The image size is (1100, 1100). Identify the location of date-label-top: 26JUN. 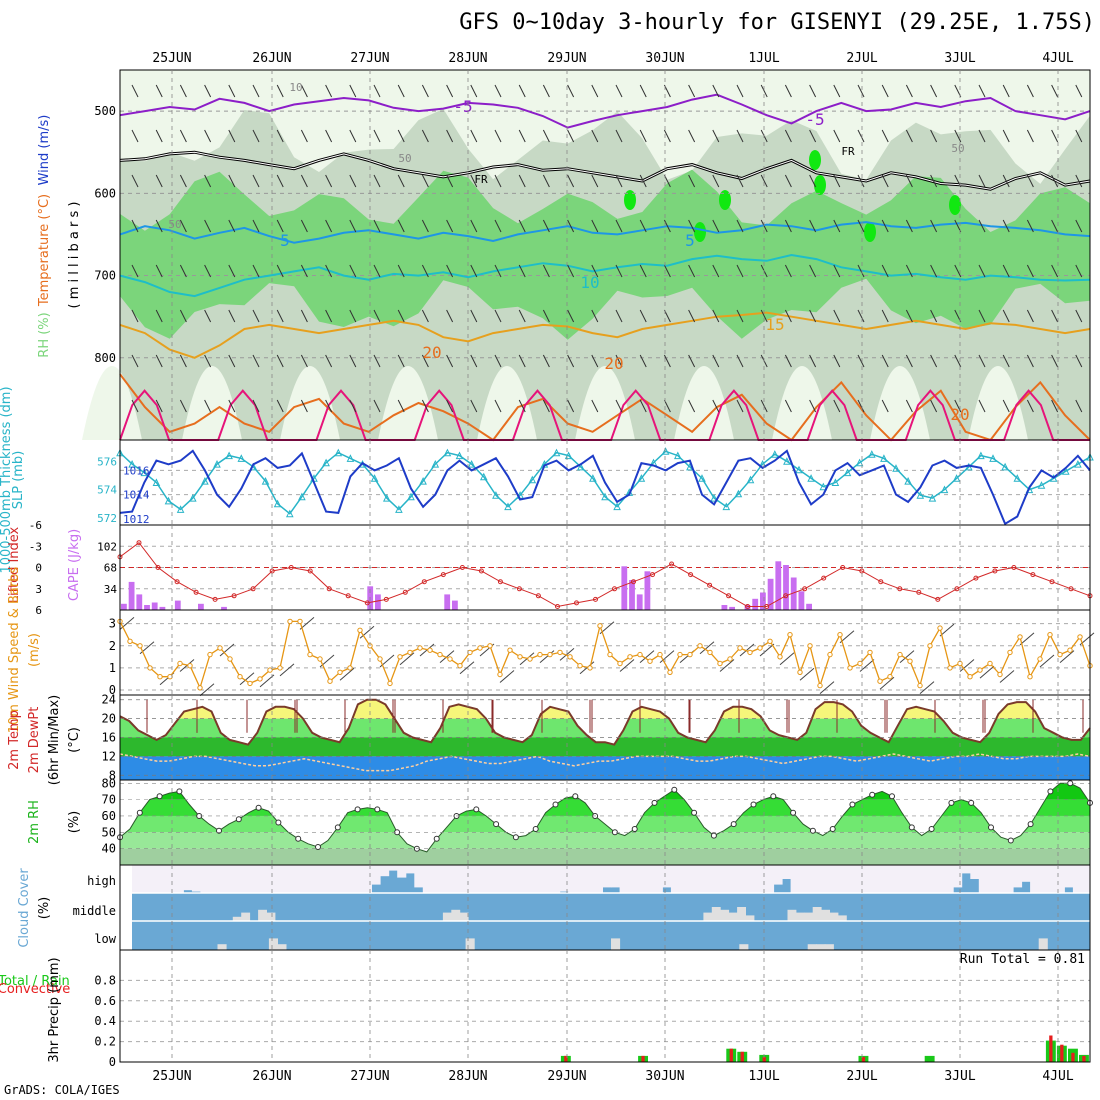
(271, 58).